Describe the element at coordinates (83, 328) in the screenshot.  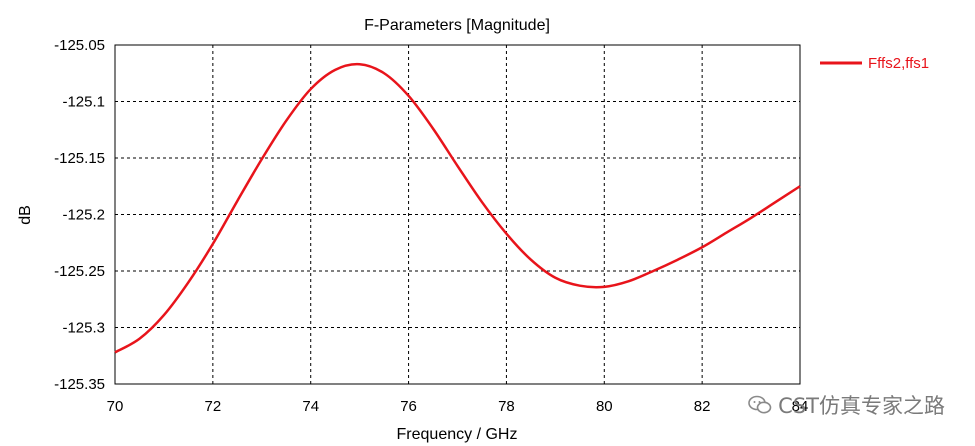
I see `y-tick-label: -125.3` at that location.